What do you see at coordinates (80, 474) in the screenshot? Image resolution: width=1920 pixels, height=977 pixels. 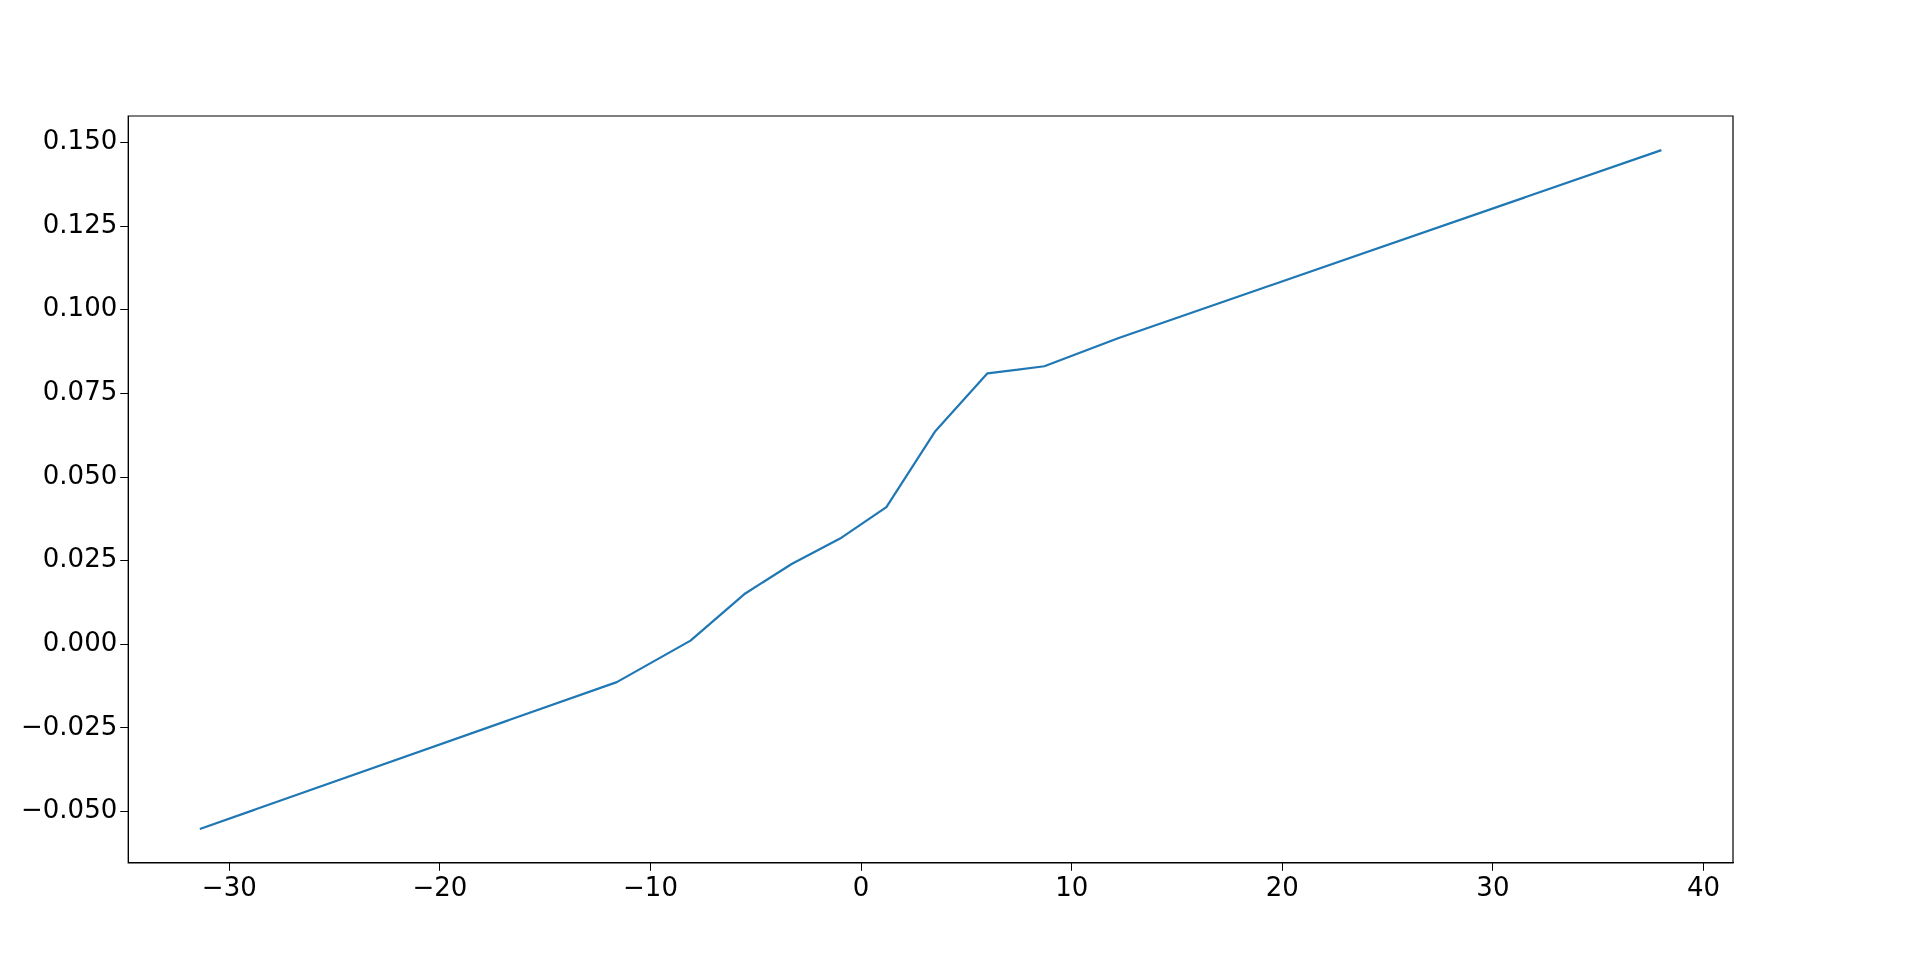 I see `y-tick-label: 0.050` at bounding box center [80, 474].